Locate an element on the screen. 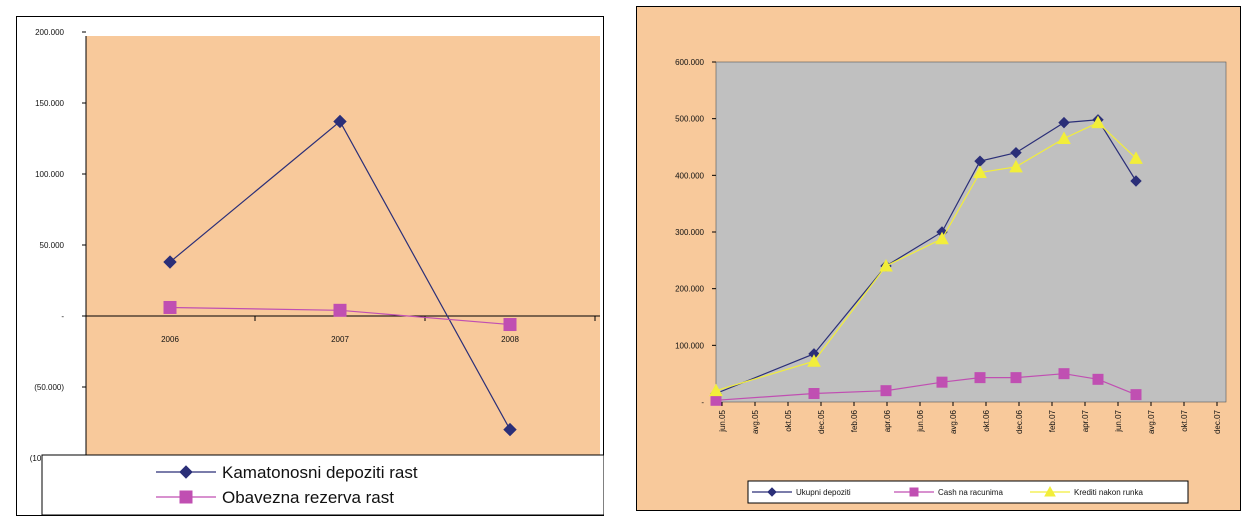 The image size is (1245, 519). right-x-tick-label: dec.07 is located at coordinates (1217, 421).